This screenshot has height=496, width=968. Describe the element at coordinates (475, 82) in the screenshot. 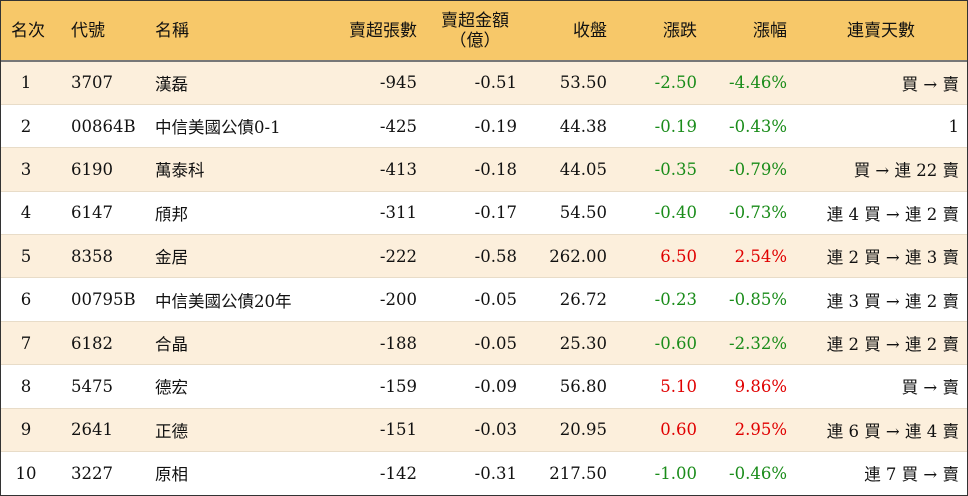

I see `cell-sell-amount: -0.51` at that location.